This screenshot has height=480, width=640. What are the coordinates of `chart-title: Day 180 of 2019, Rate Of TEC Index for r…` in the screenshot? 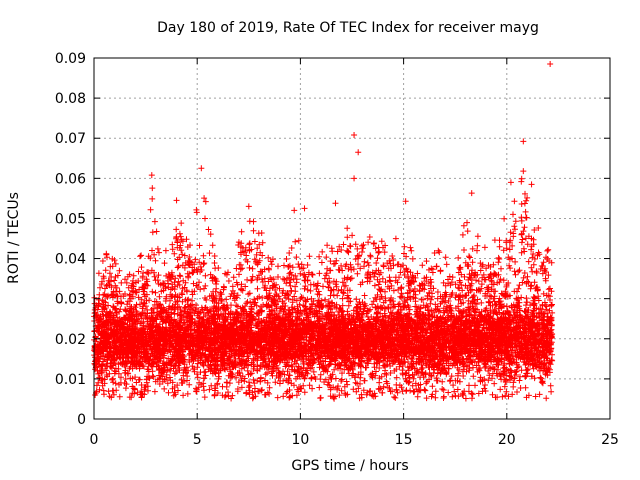 It's located at (348, 28).